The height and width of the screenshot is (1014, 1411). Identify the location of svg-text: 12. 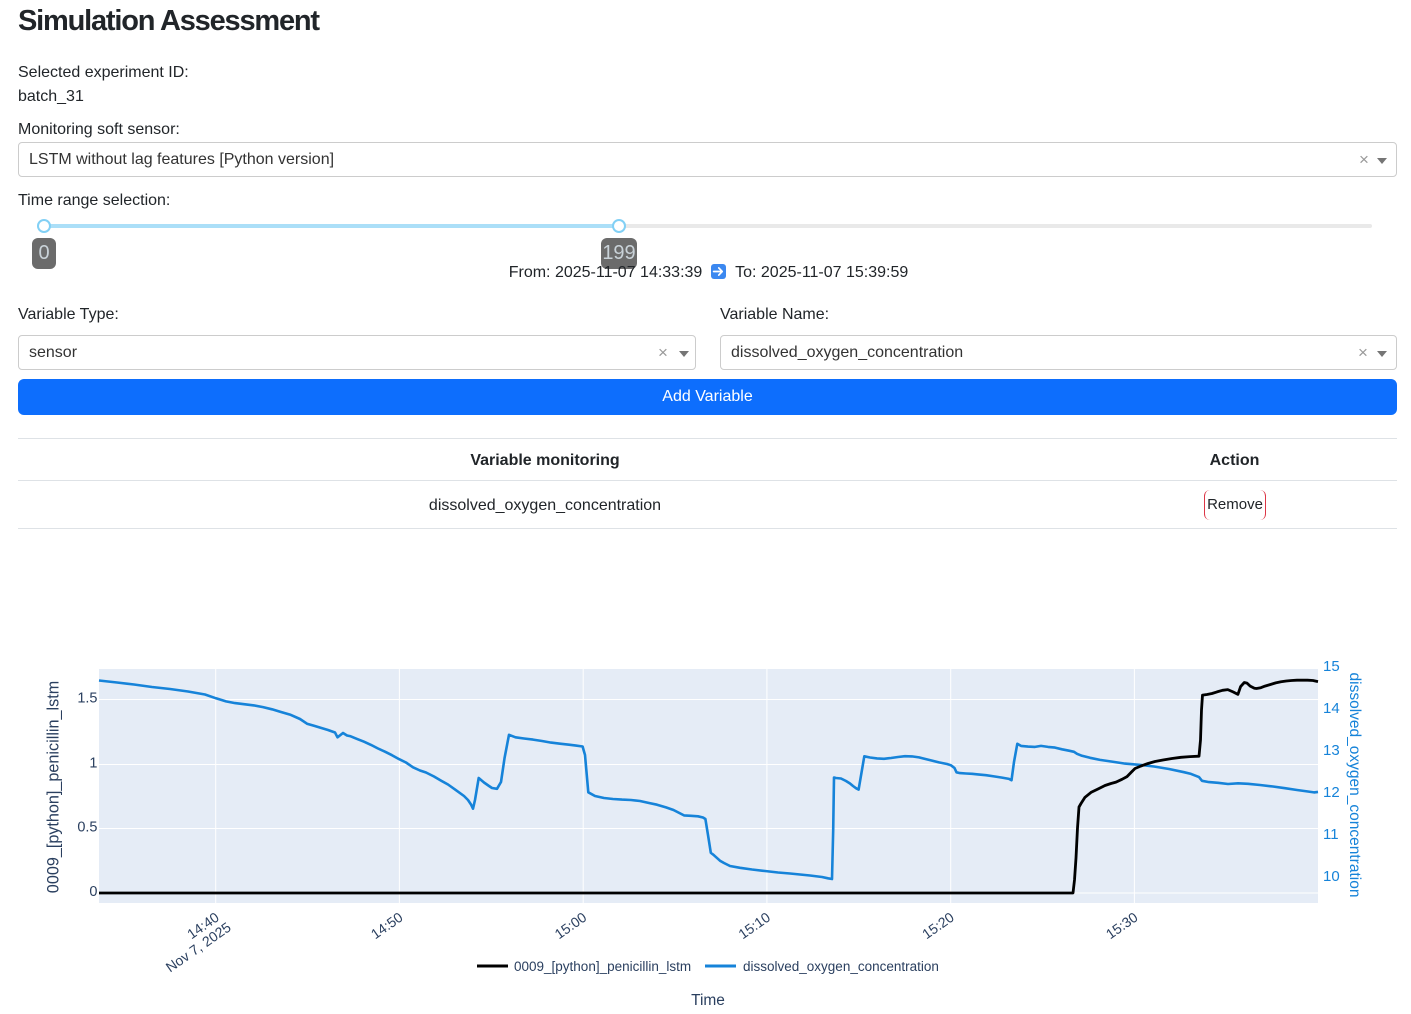
(1331, 792).